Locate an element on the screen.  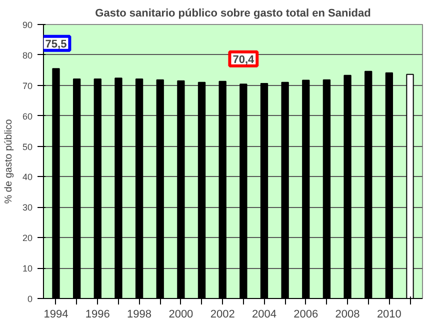
annotation: 75,5 is located at coordinates (56, 44).